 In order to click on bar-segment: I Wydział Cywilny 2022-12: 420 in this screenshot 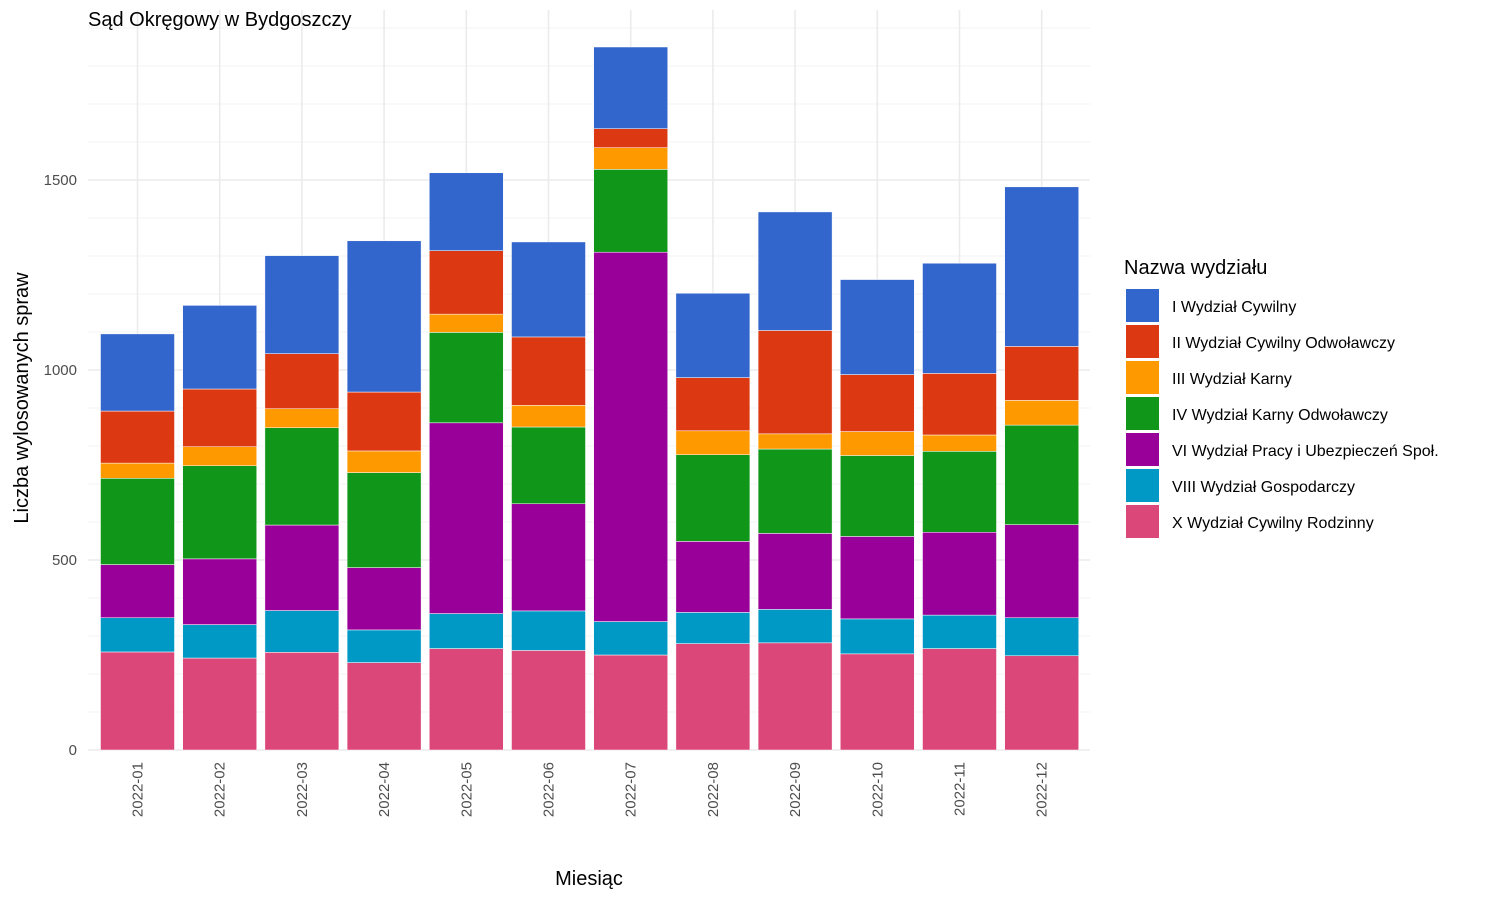, I will do `click(1041, 266)`.